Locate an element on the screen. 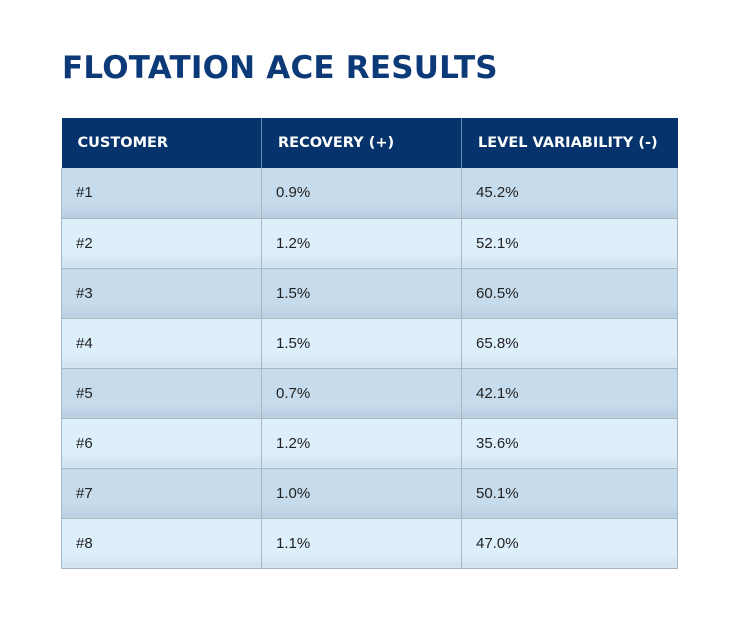  level-variability-cell: 47.0% is located at coordinates (569, 543).